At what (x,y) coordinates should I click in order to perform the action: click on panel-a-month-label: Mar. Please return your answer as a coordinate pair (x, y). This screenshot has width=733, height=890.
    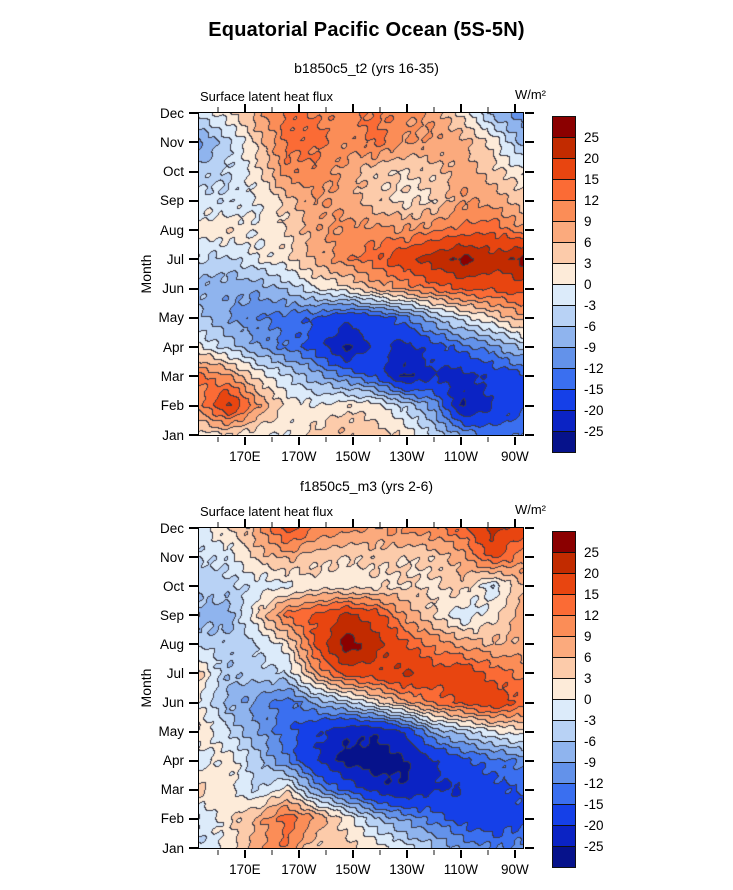
    Looking at the image, I should click on (172, 376).